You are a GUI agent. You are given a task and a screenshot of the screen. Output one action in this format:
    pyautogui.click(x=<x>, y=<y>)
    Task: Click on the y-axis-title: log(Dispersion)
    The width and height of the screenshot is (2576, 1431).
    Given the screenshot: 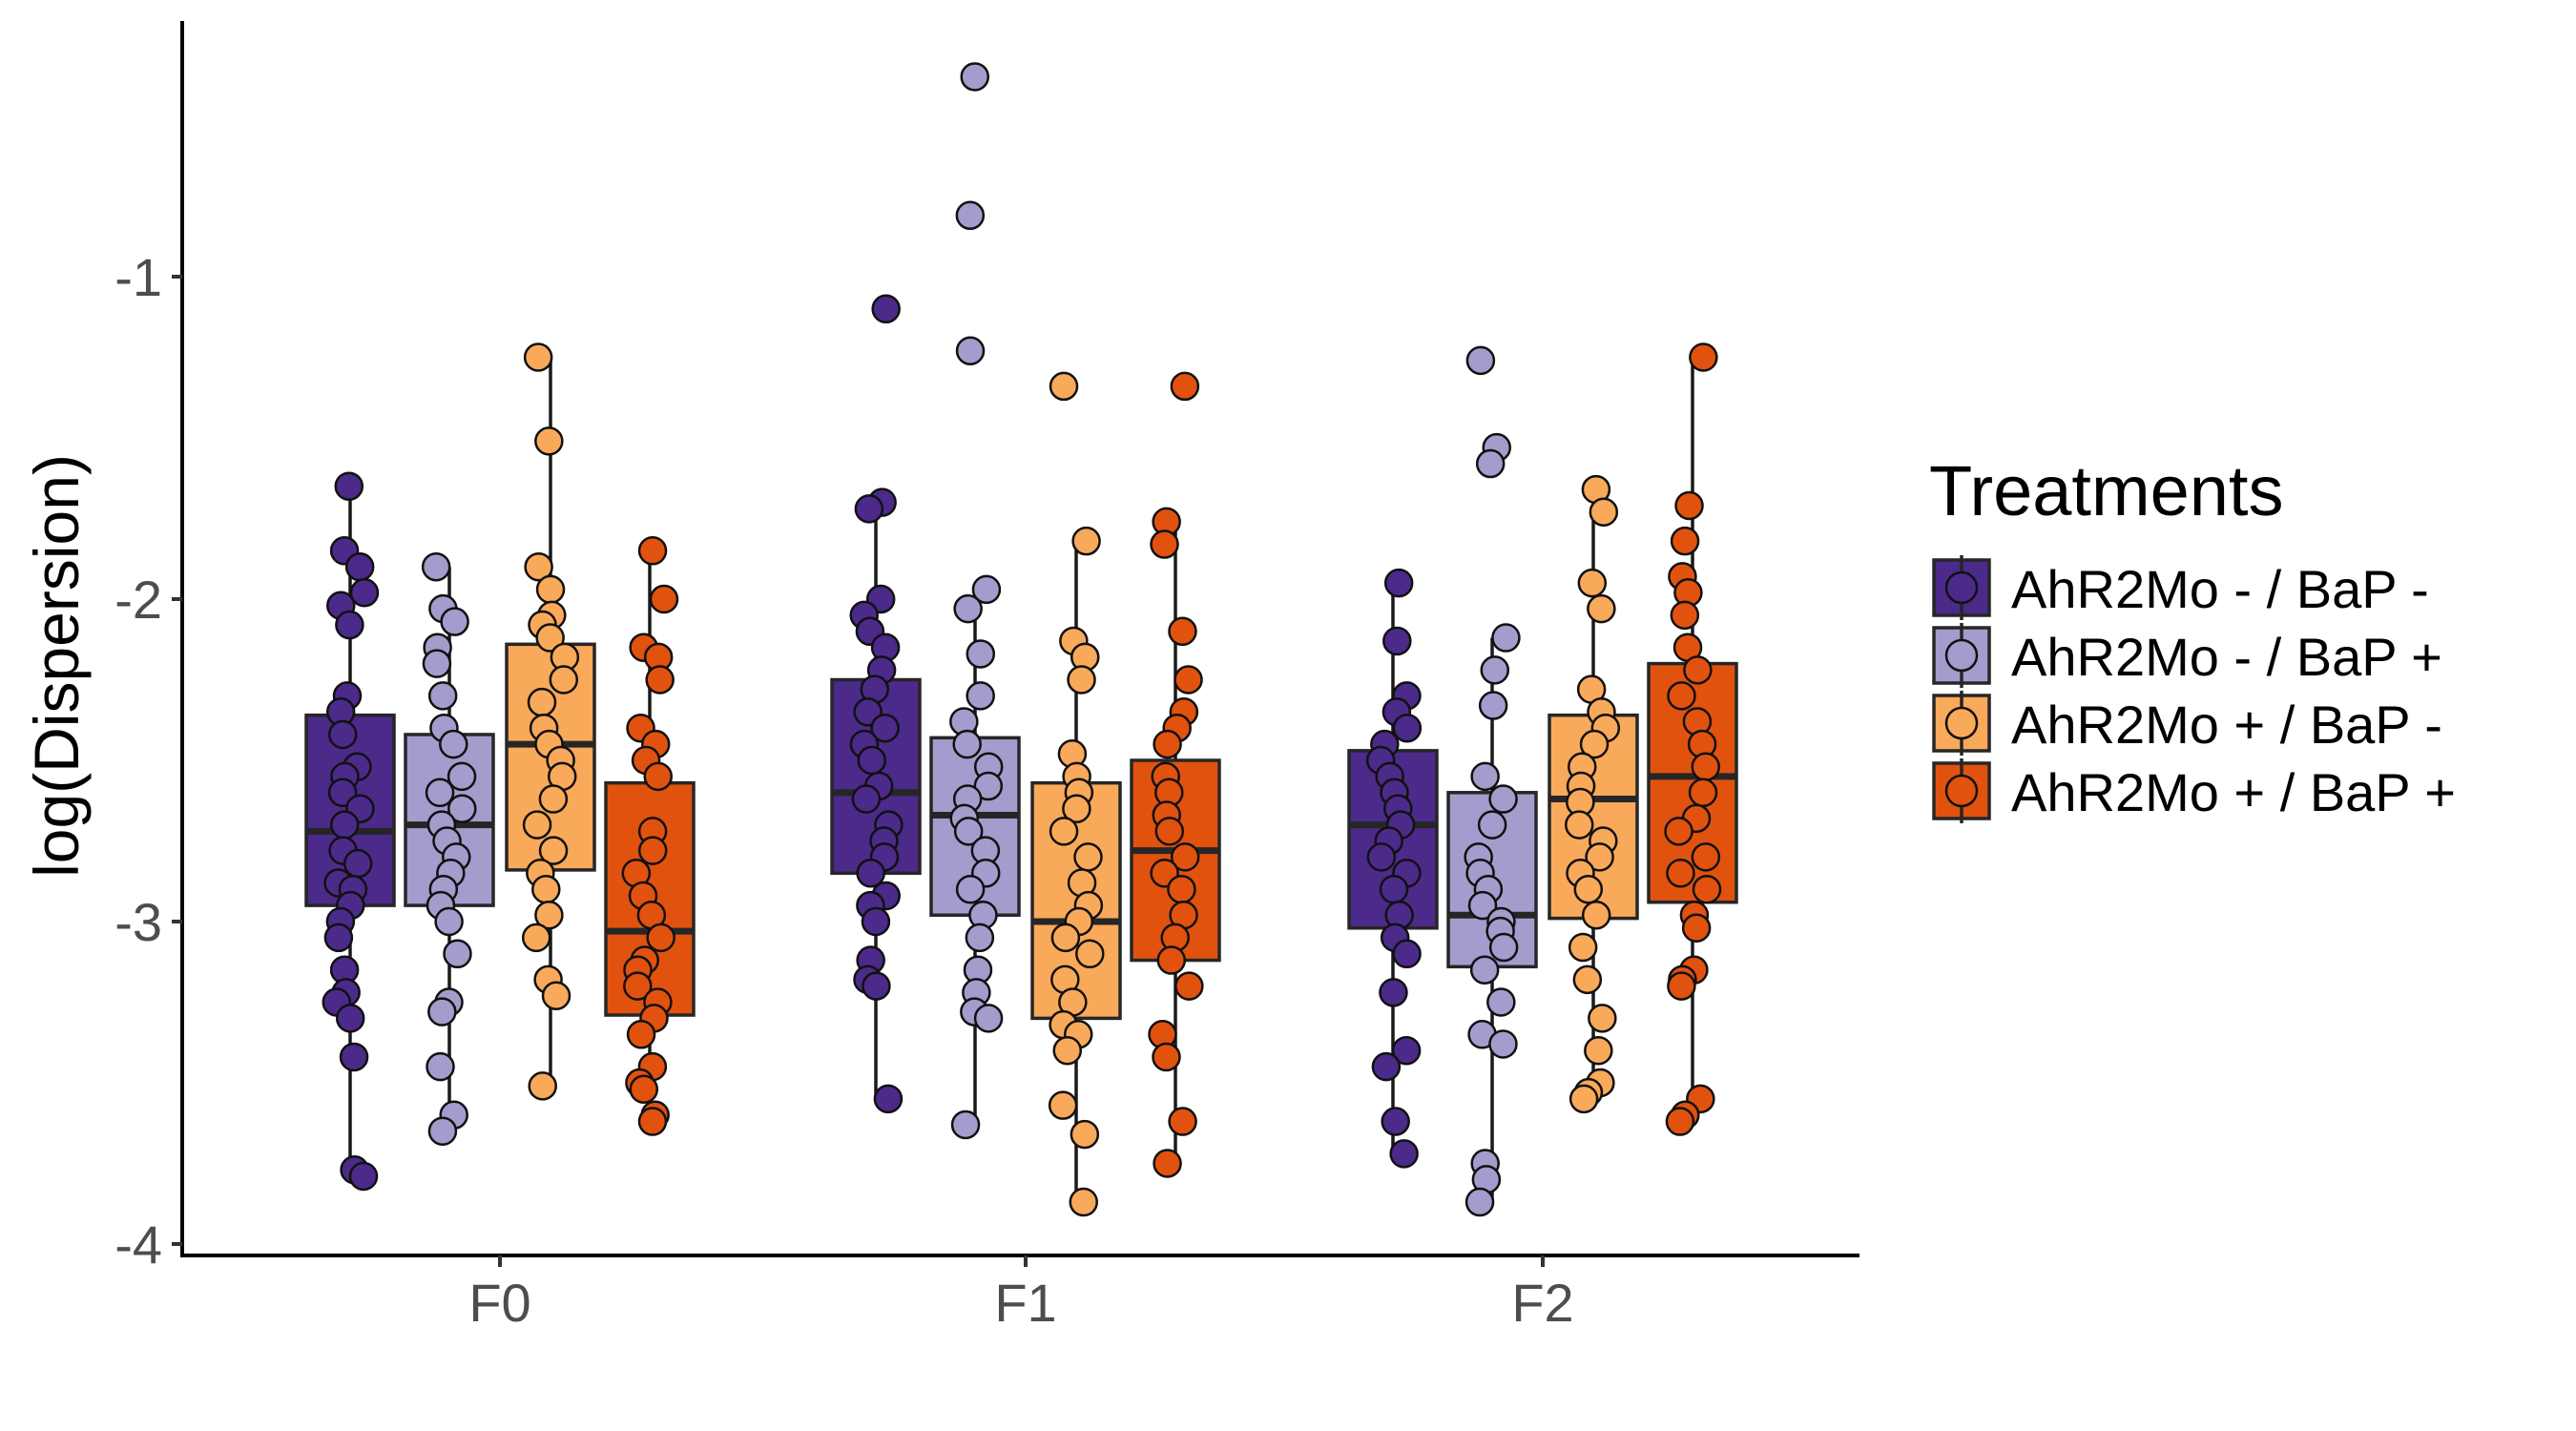 What is the action you would take?
    pyautogui.click(x=56, y=666)
    